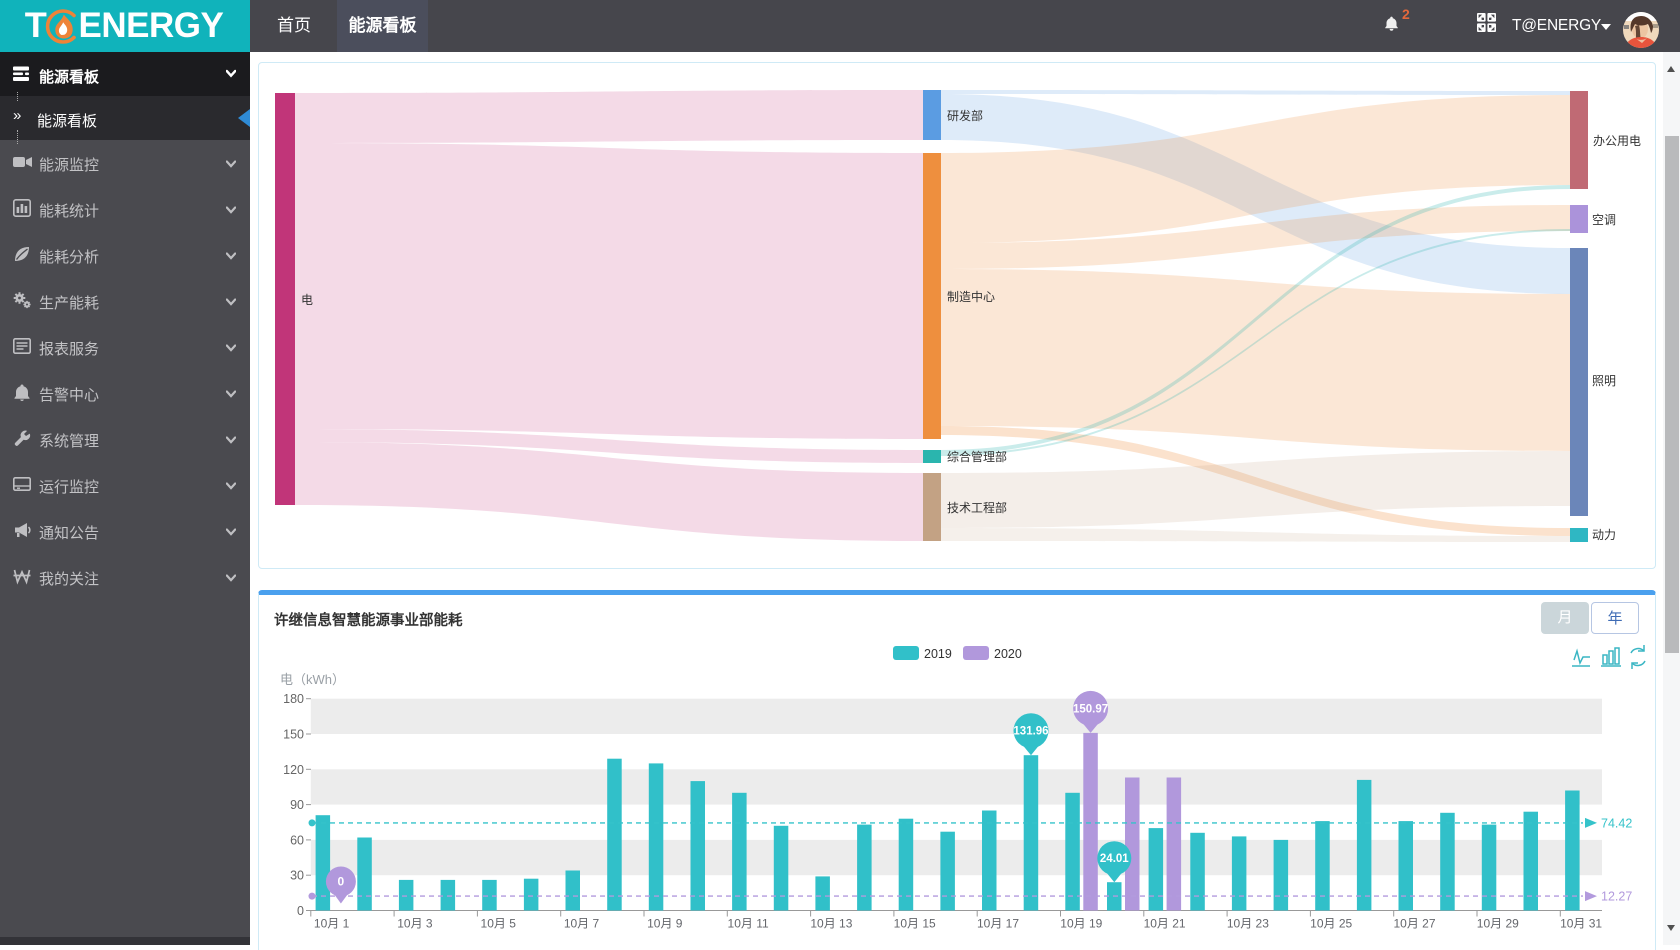 This screenshot has width=1680, height=950. What do you see at coordinates (977, 507) in the screenshot?
I see `svg-text: 技术工程部` at bounding box center [977, 507].